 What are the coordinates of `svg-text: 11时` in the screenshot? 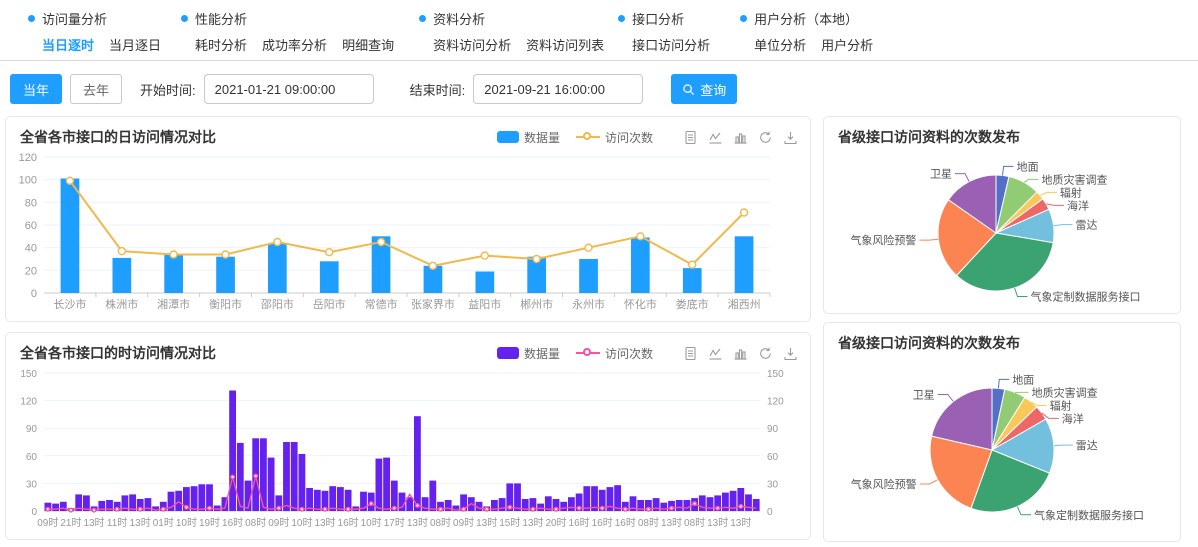 It's located at (117, 523).